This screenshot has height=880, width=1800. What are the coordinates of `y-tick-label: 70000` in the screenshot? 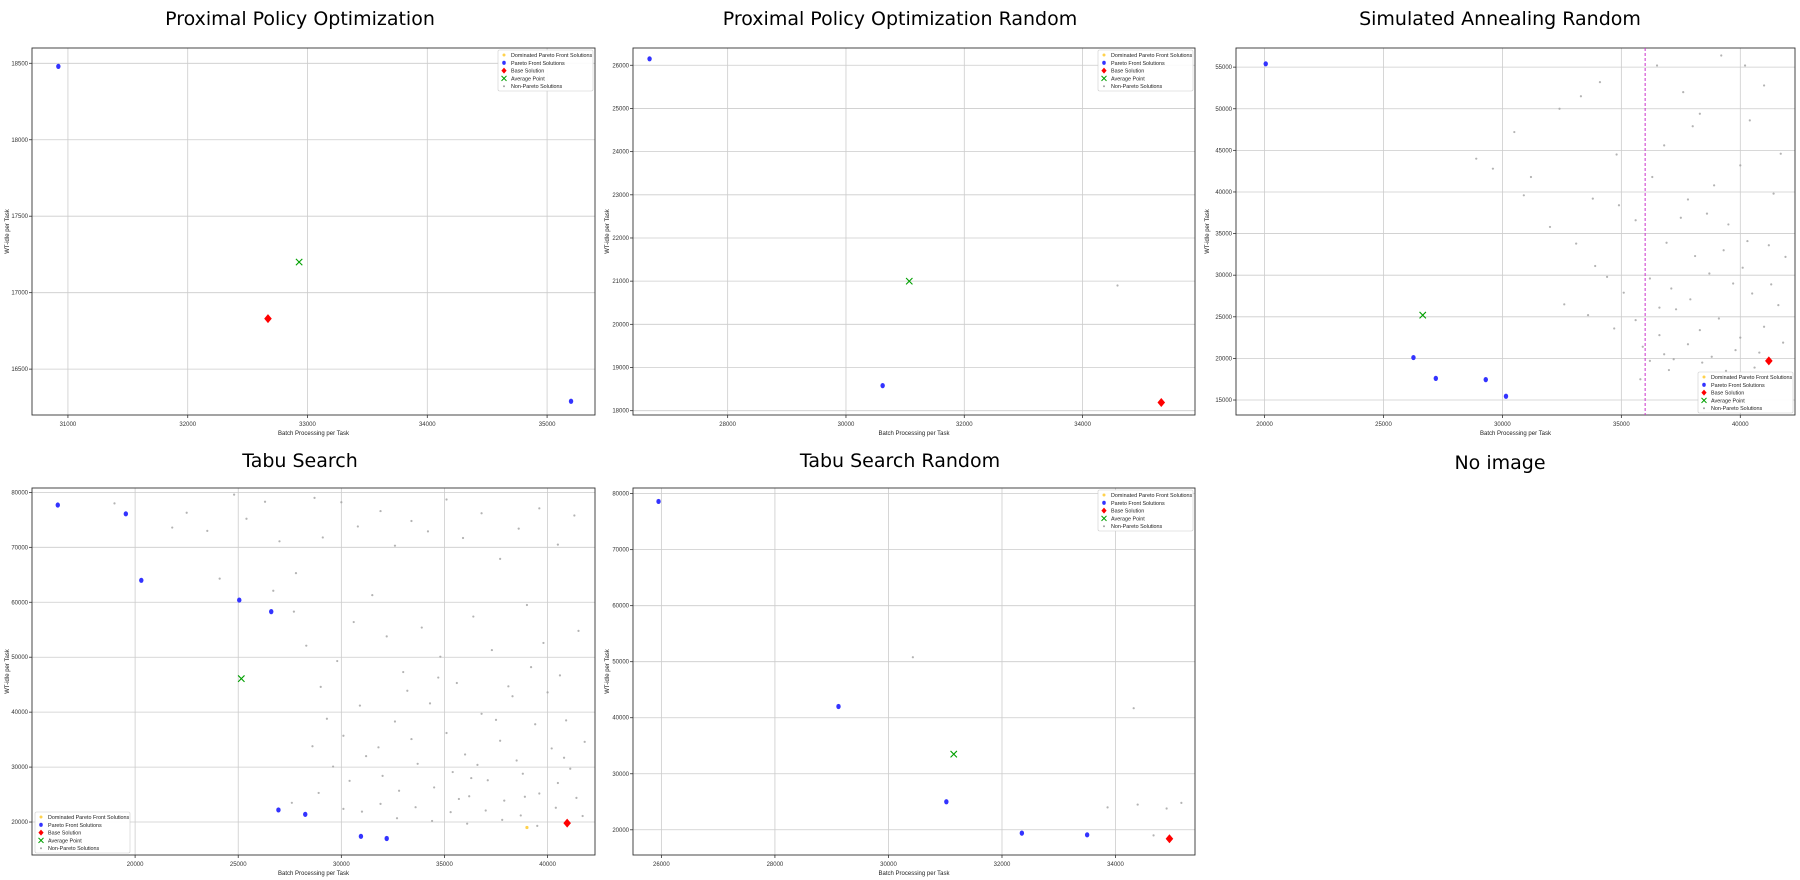 It's located at (19, 548).